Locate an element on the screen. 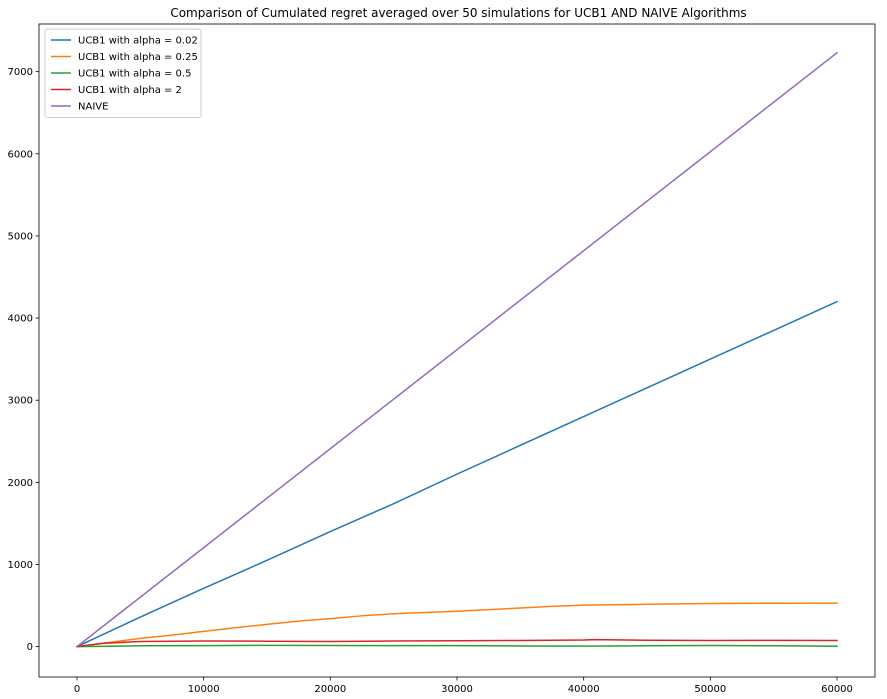  y-tick-label: 7000 is located at coordinates (20, 72).